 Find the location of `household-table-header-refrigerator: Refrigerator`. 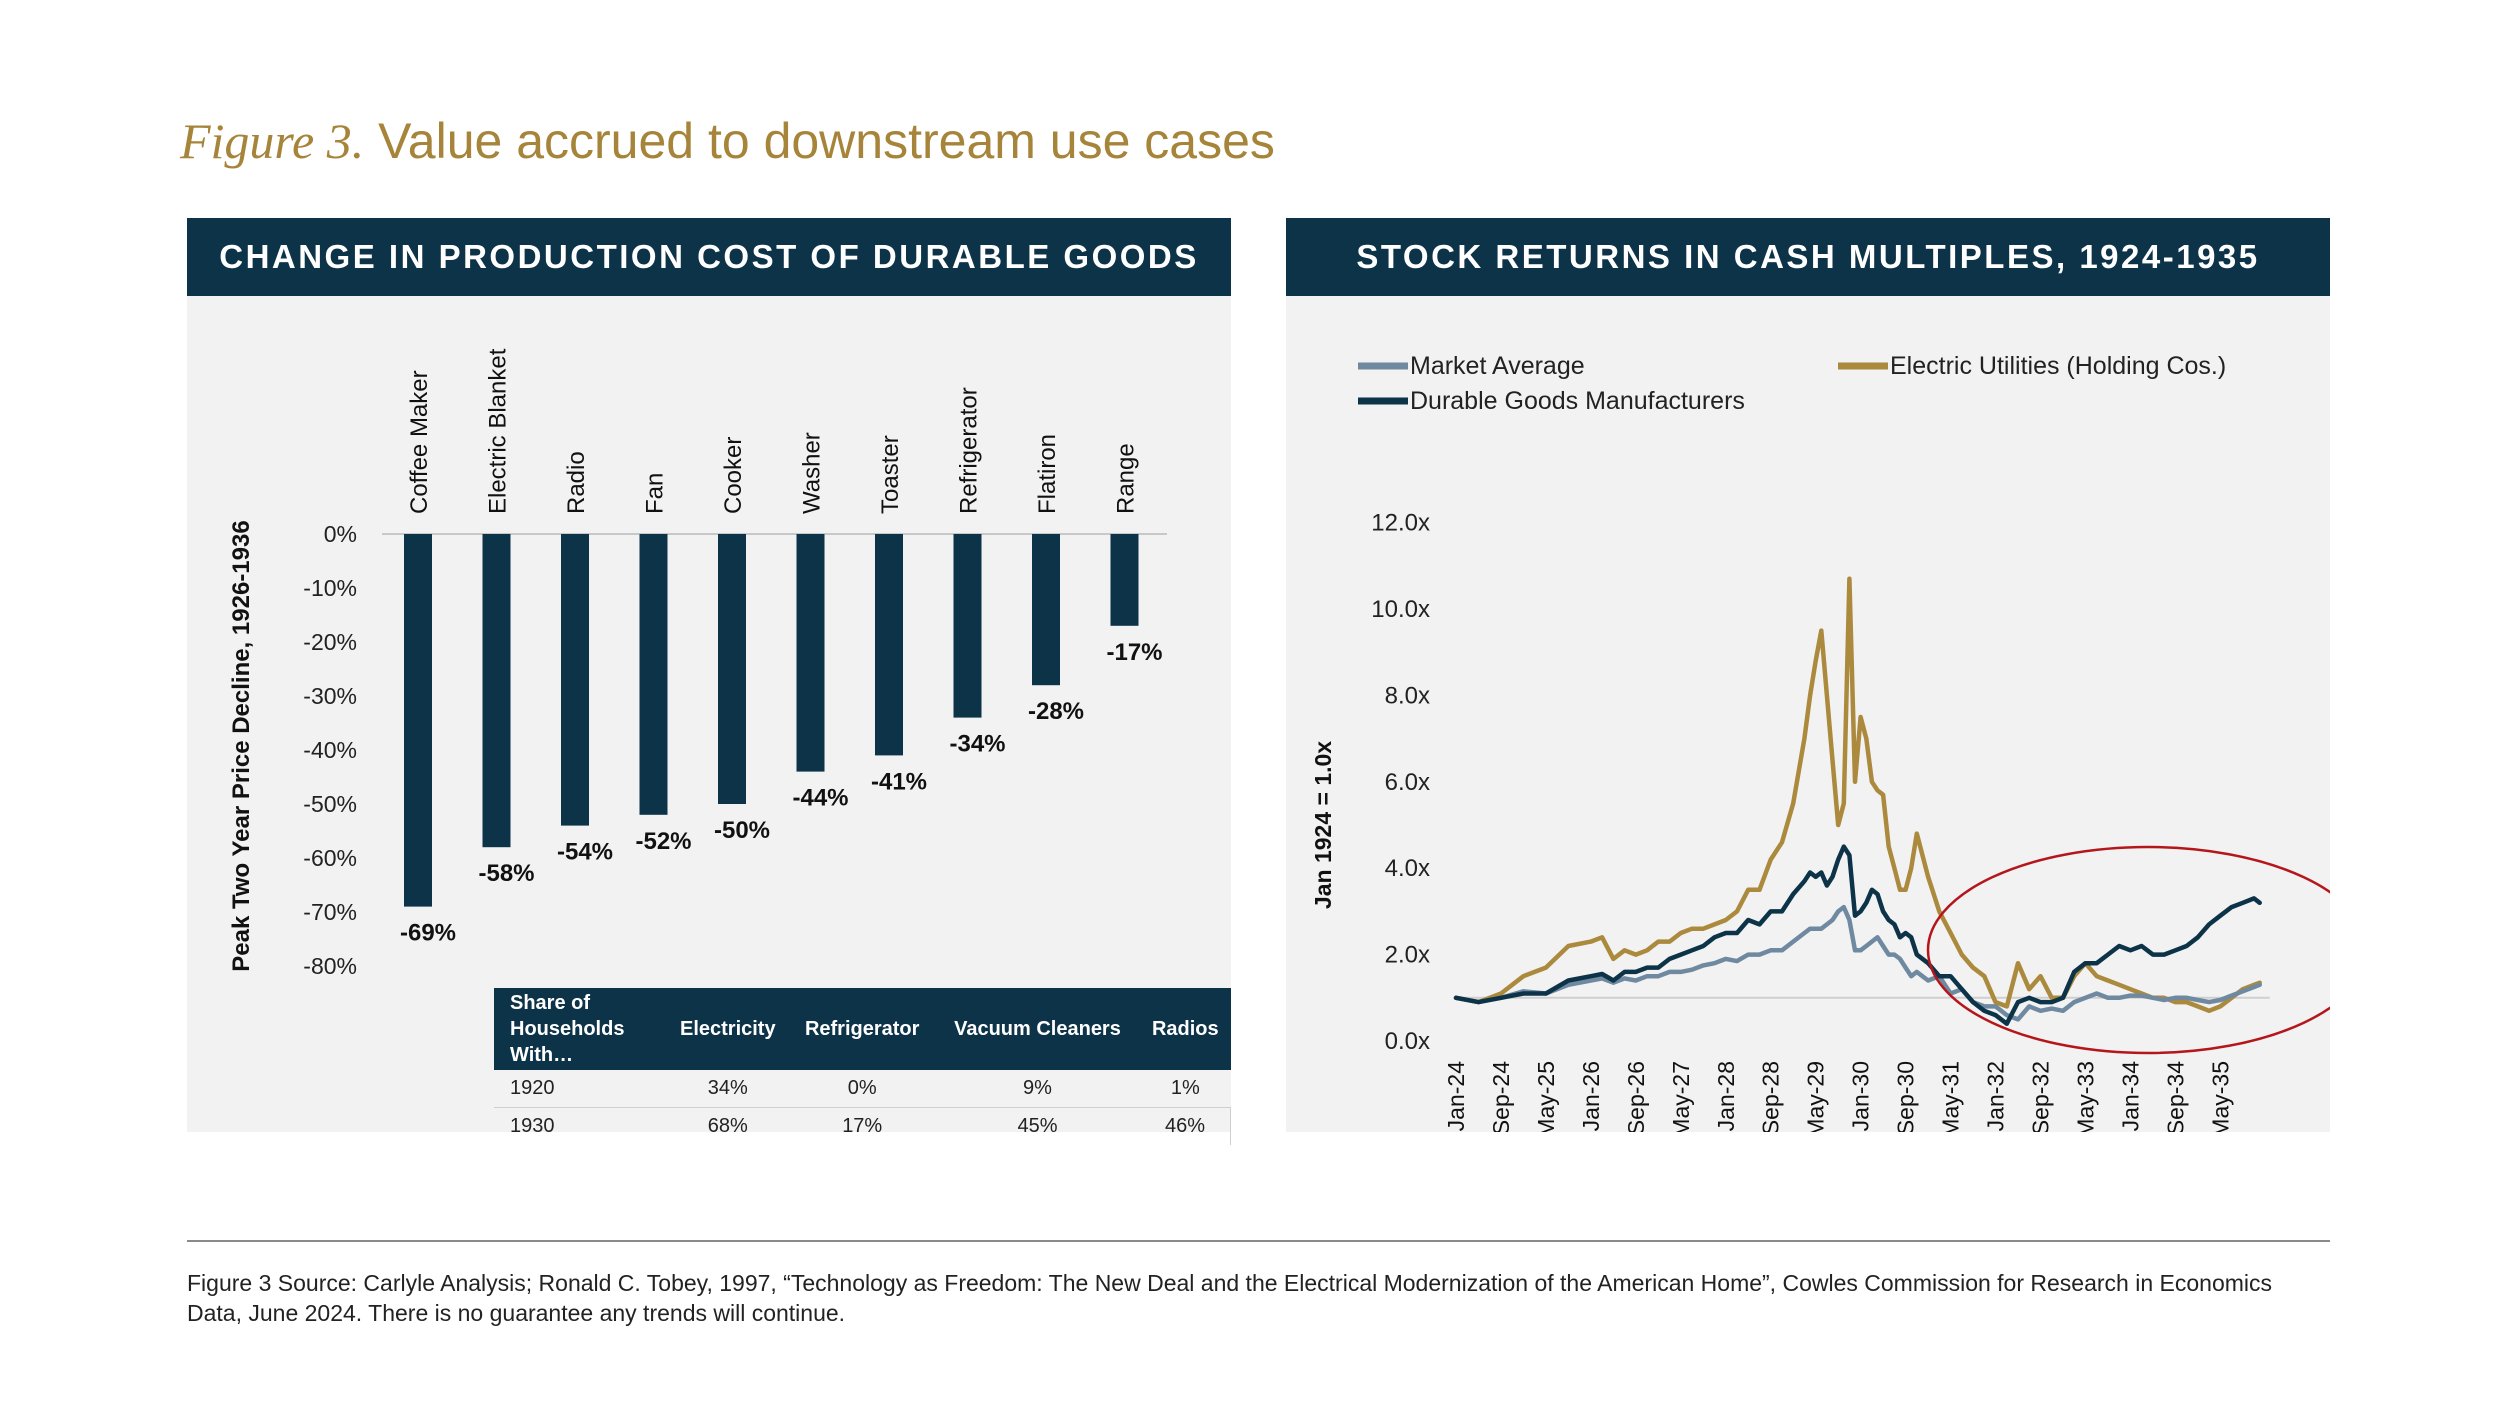

household-table-header-refrigerator: Refrigerator is located at coordinates (862, 1029).